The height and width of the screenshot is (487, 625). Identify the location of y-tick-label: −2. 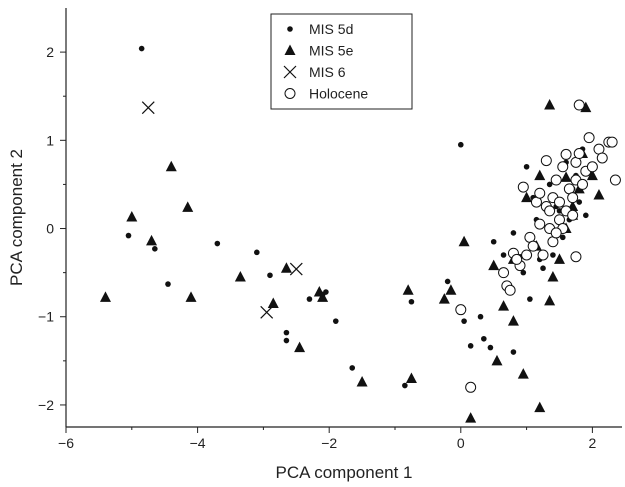
(46, 405).